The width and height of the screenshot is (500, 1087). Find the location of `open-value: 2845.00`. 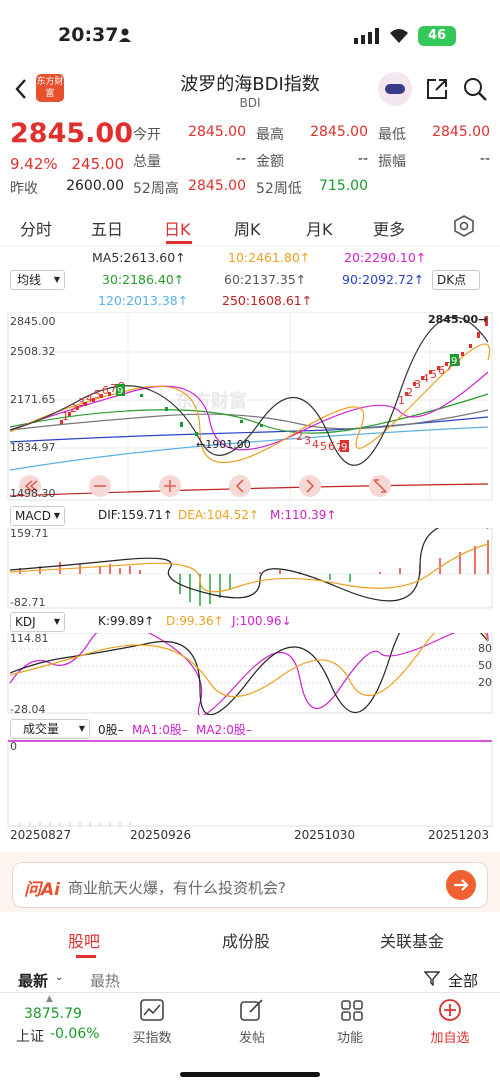

open-value: 2845.00 is located at coordinates (217, 132).